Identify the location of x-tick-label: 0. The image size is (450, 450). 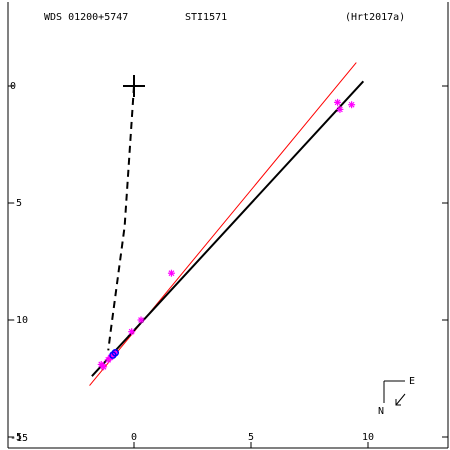
(134, 437).